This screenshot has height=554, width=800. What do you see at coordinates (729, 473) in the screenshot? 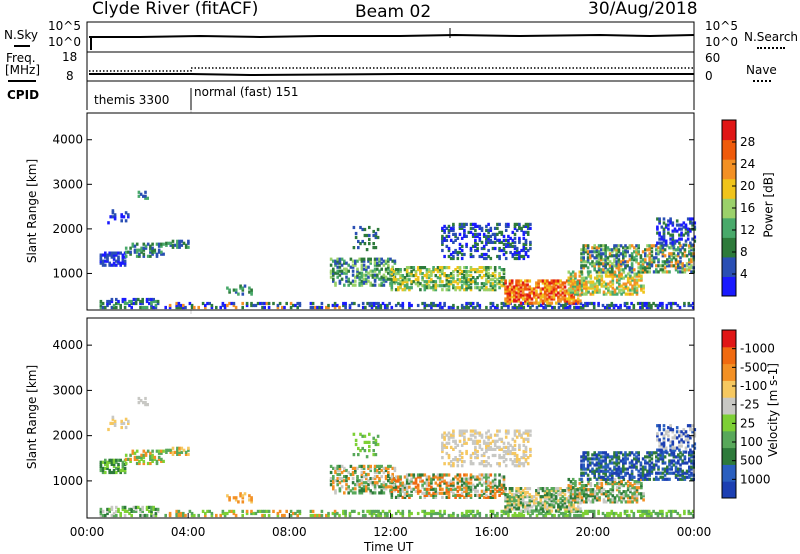
I see `colorbar-swatch` at bounding box center [729, 473].